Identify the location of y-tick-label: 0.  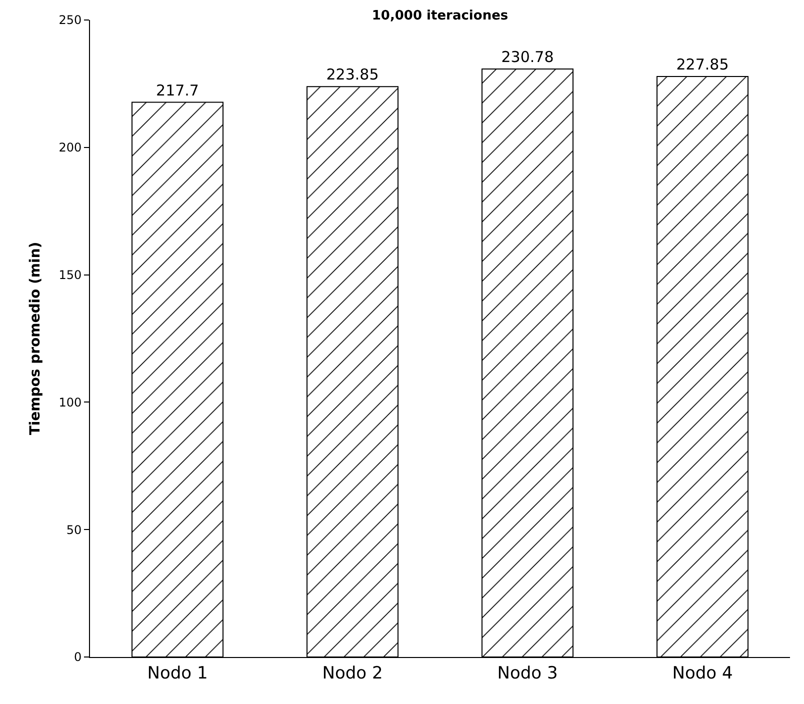
(78, 657).